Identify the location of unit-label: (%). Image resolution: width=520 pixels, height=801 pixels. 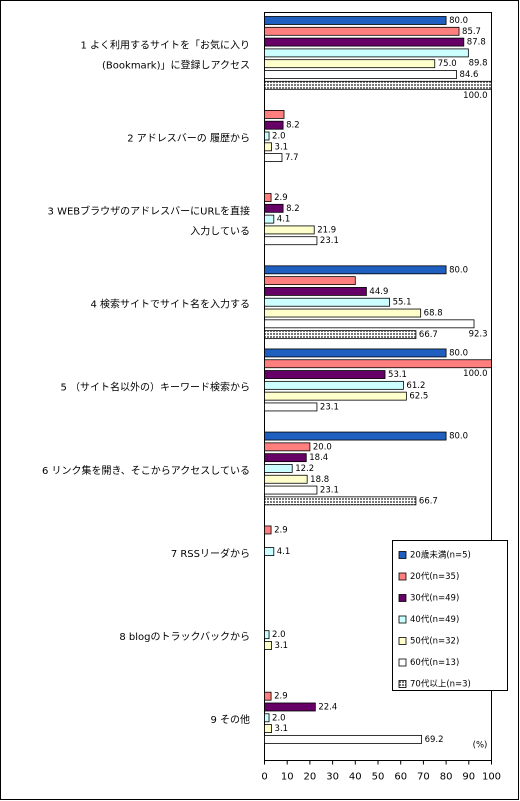
(480, 746).